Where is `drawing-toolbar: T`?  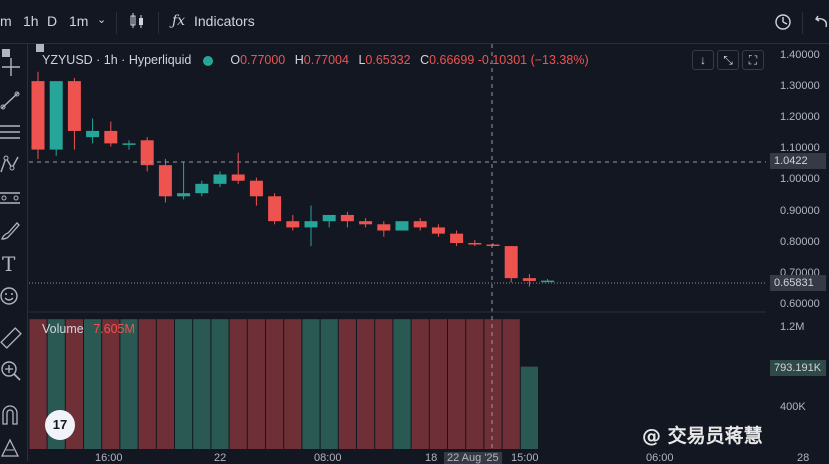 drawing-toolbar: T is located at coordinates (14, 252).